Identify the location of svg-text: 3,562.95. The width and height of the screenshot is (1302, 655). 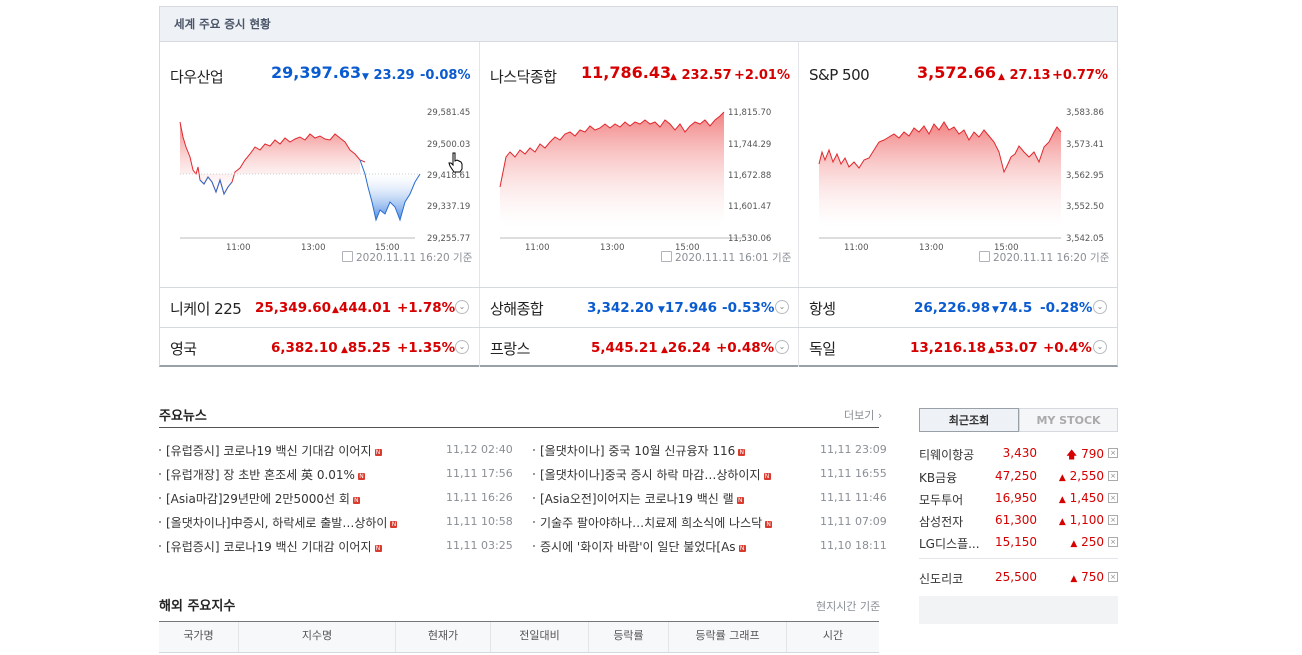
(1085, 176).